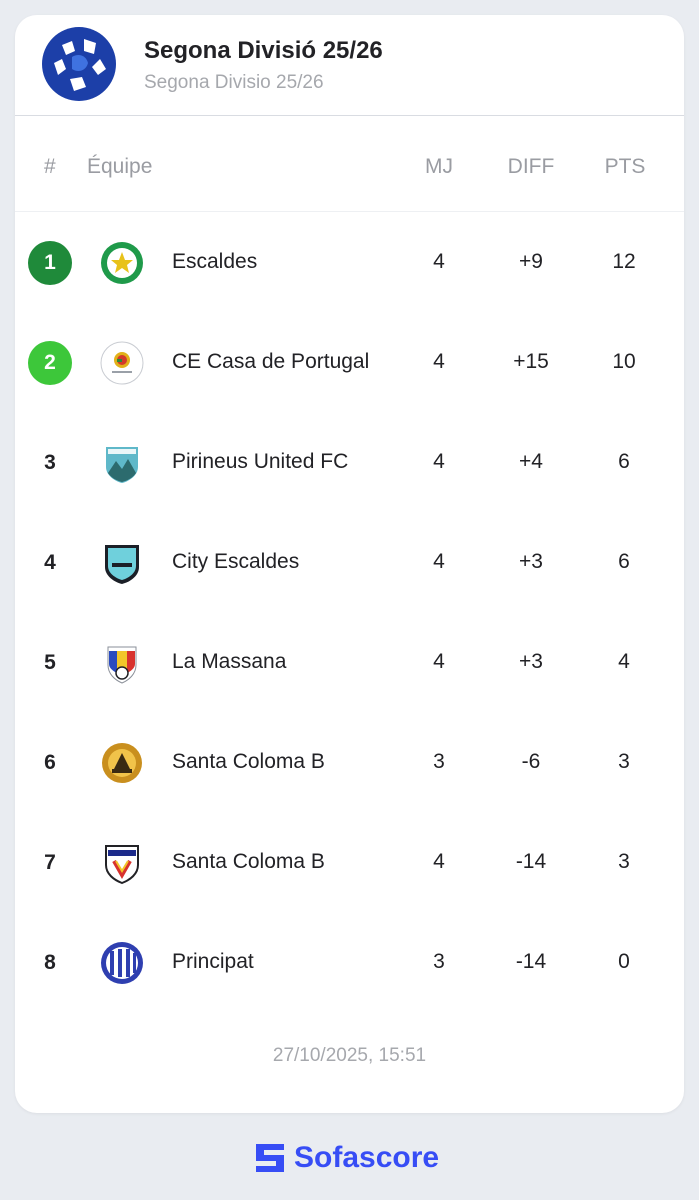  What do you see at coordinates (50, 462) in the screenshot?
I see `rank-badge: 3` at bounding box center [50, 462].